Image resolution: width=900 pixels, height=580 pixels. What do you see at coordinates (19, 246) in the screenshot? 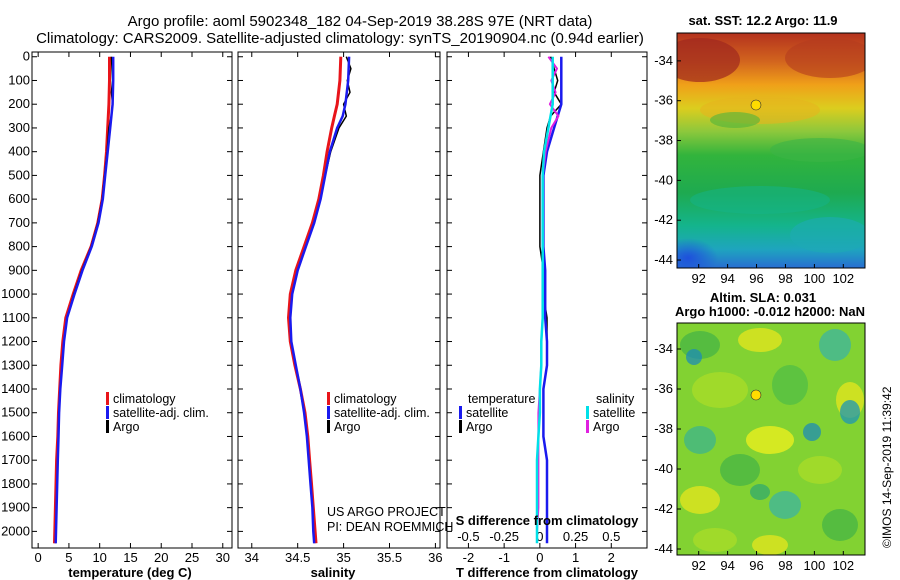
I see `depth-tick-label: 800` at bounding box center [19, 246].